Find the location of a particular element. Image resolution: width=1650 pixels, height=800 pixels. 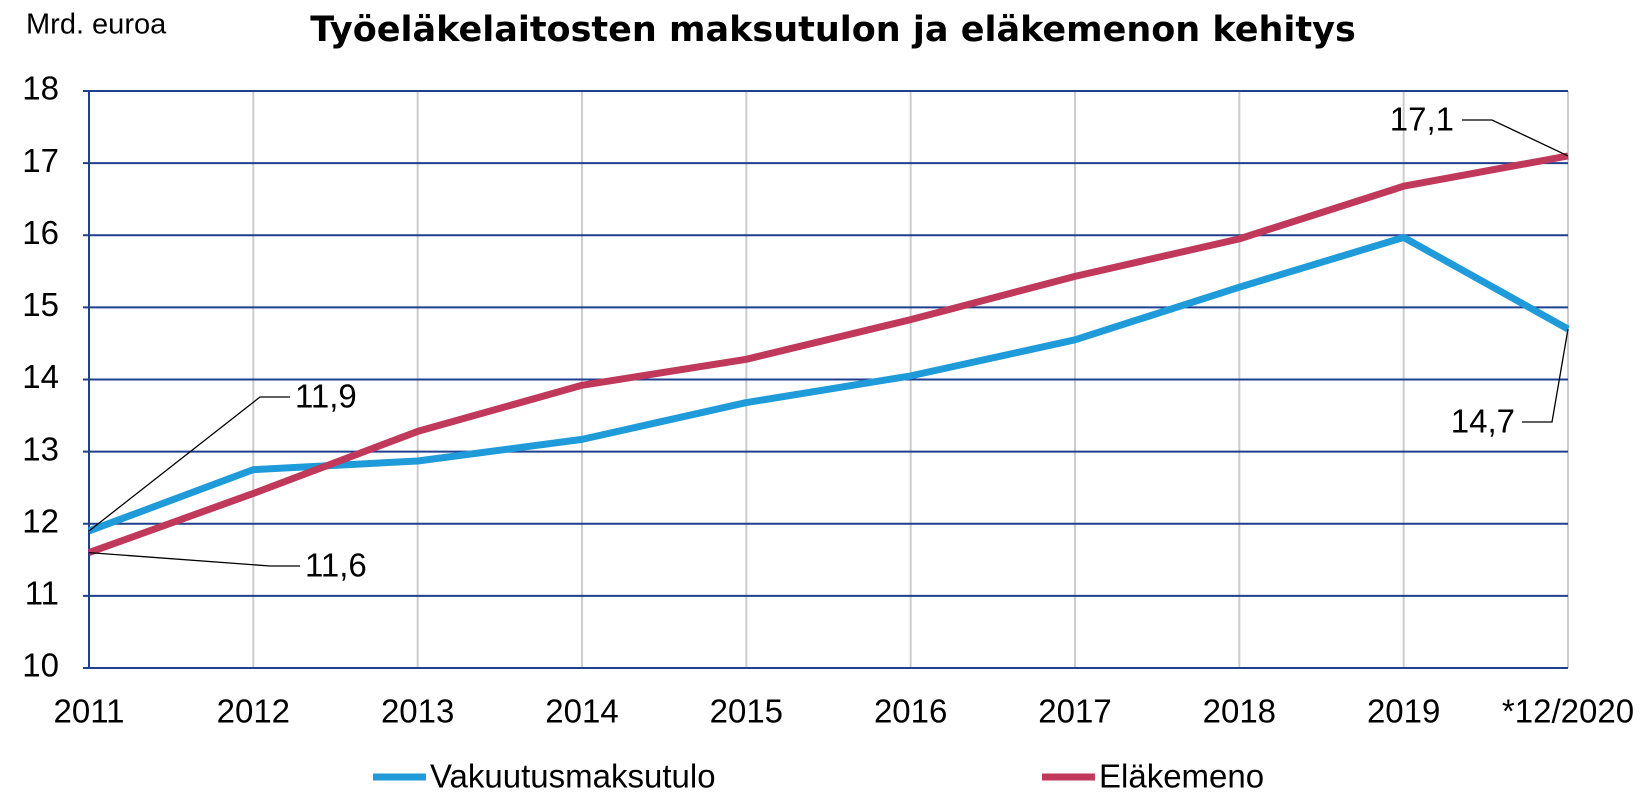

x-tick-label: 2013 is located at coordinates (417, 711).